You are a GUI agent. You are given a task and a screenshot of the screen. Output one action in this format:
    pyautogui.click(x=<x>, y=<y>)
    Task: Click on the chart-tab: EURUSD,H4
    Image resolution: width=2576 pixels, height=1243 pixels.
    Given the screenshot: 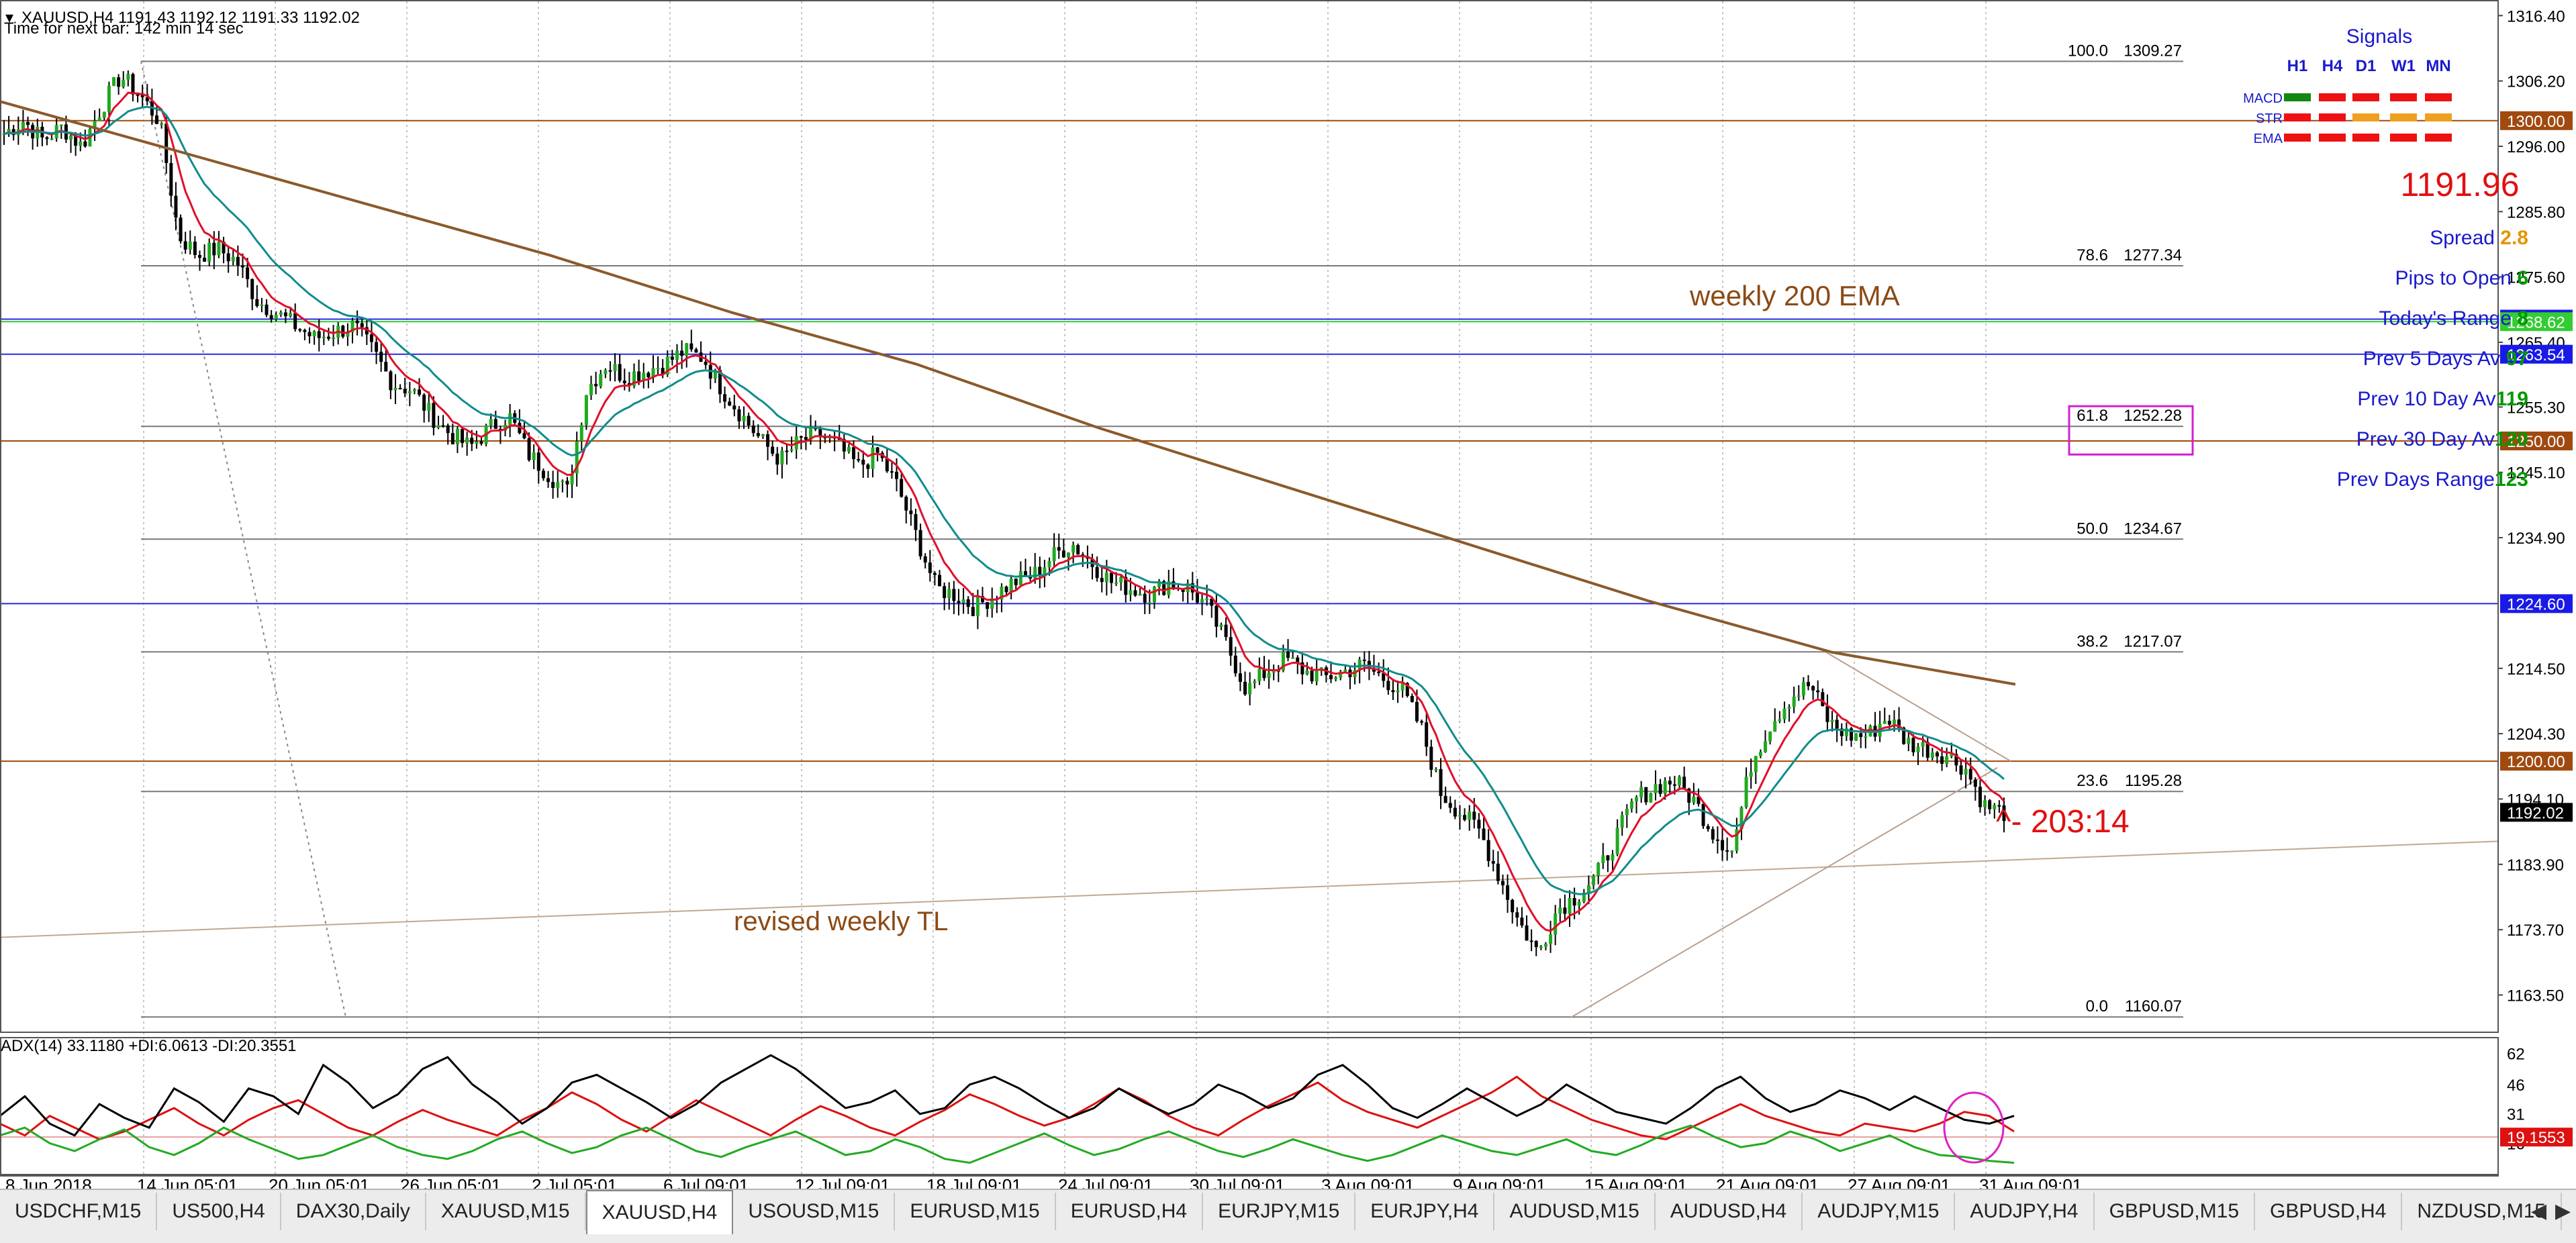 What is the action you would take?
    pyautogui.click(x=1130, y=1211)
    